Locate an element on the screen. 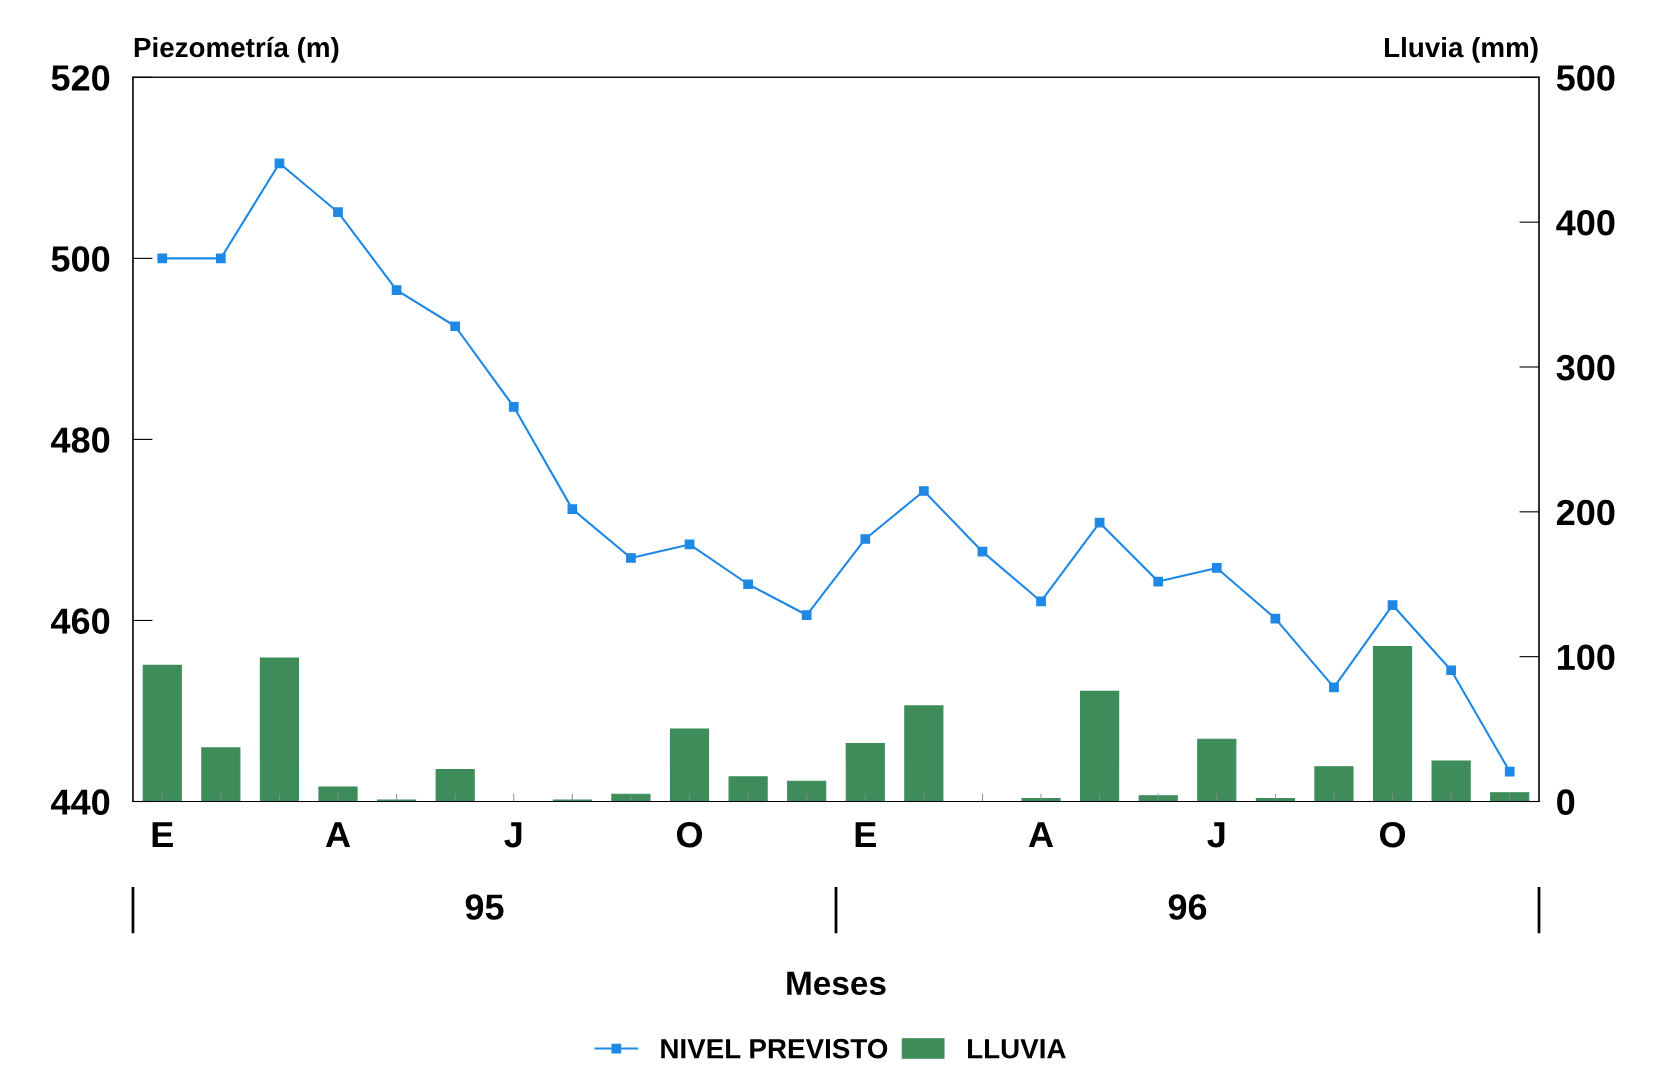  y2-tick-label: 500 is located at coordinates (1585, 78).